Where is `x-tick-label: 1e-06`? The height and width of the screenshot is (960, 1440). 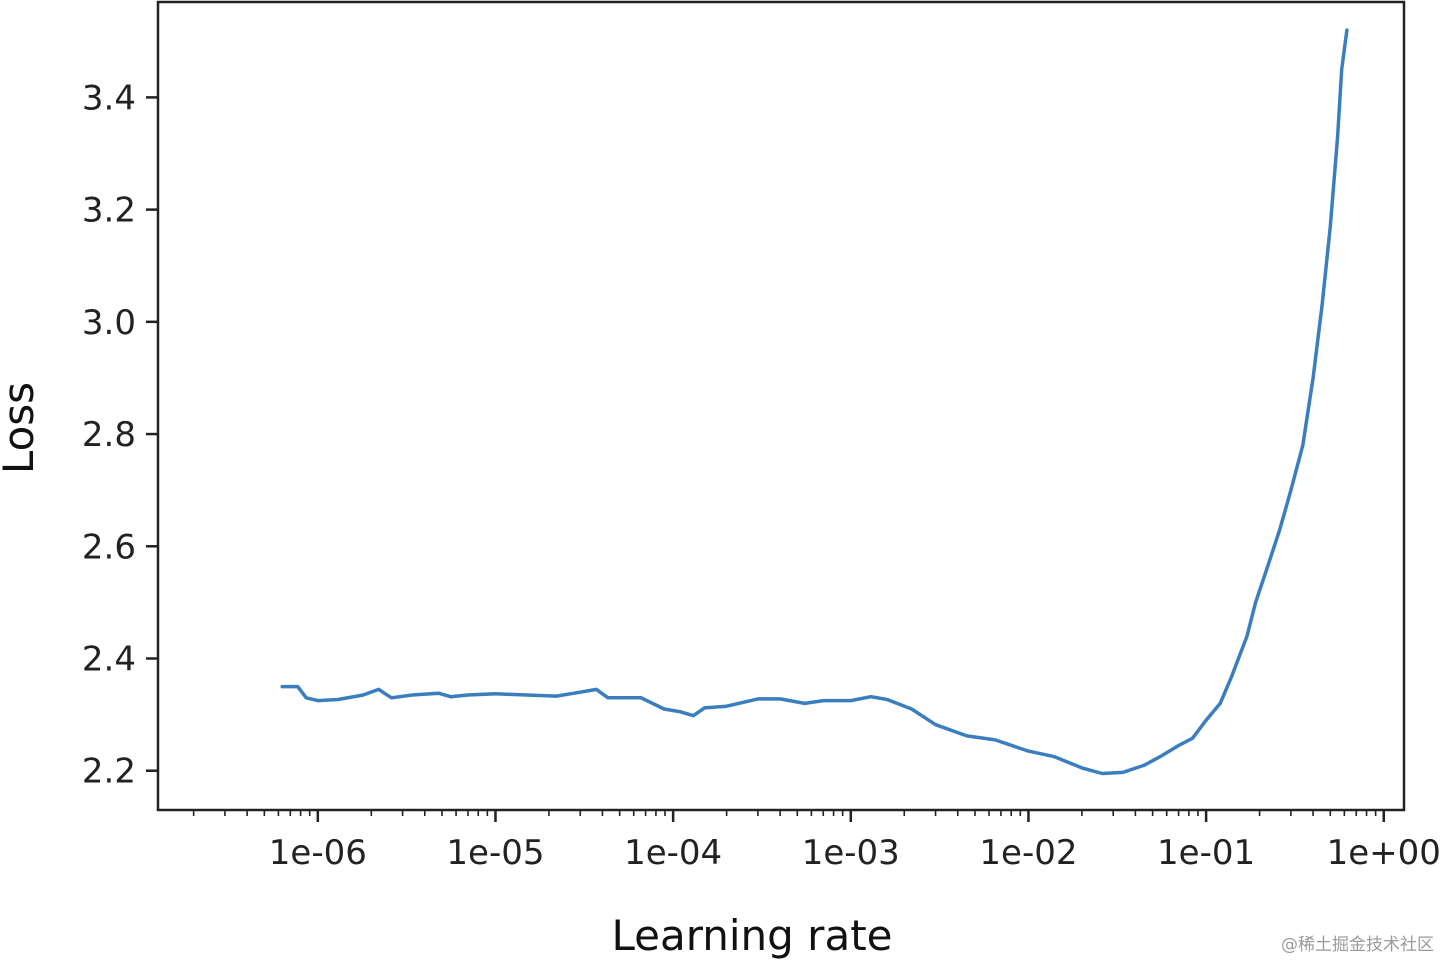 x-tick-label: 1e-06 is located at coordinates (318, 853).